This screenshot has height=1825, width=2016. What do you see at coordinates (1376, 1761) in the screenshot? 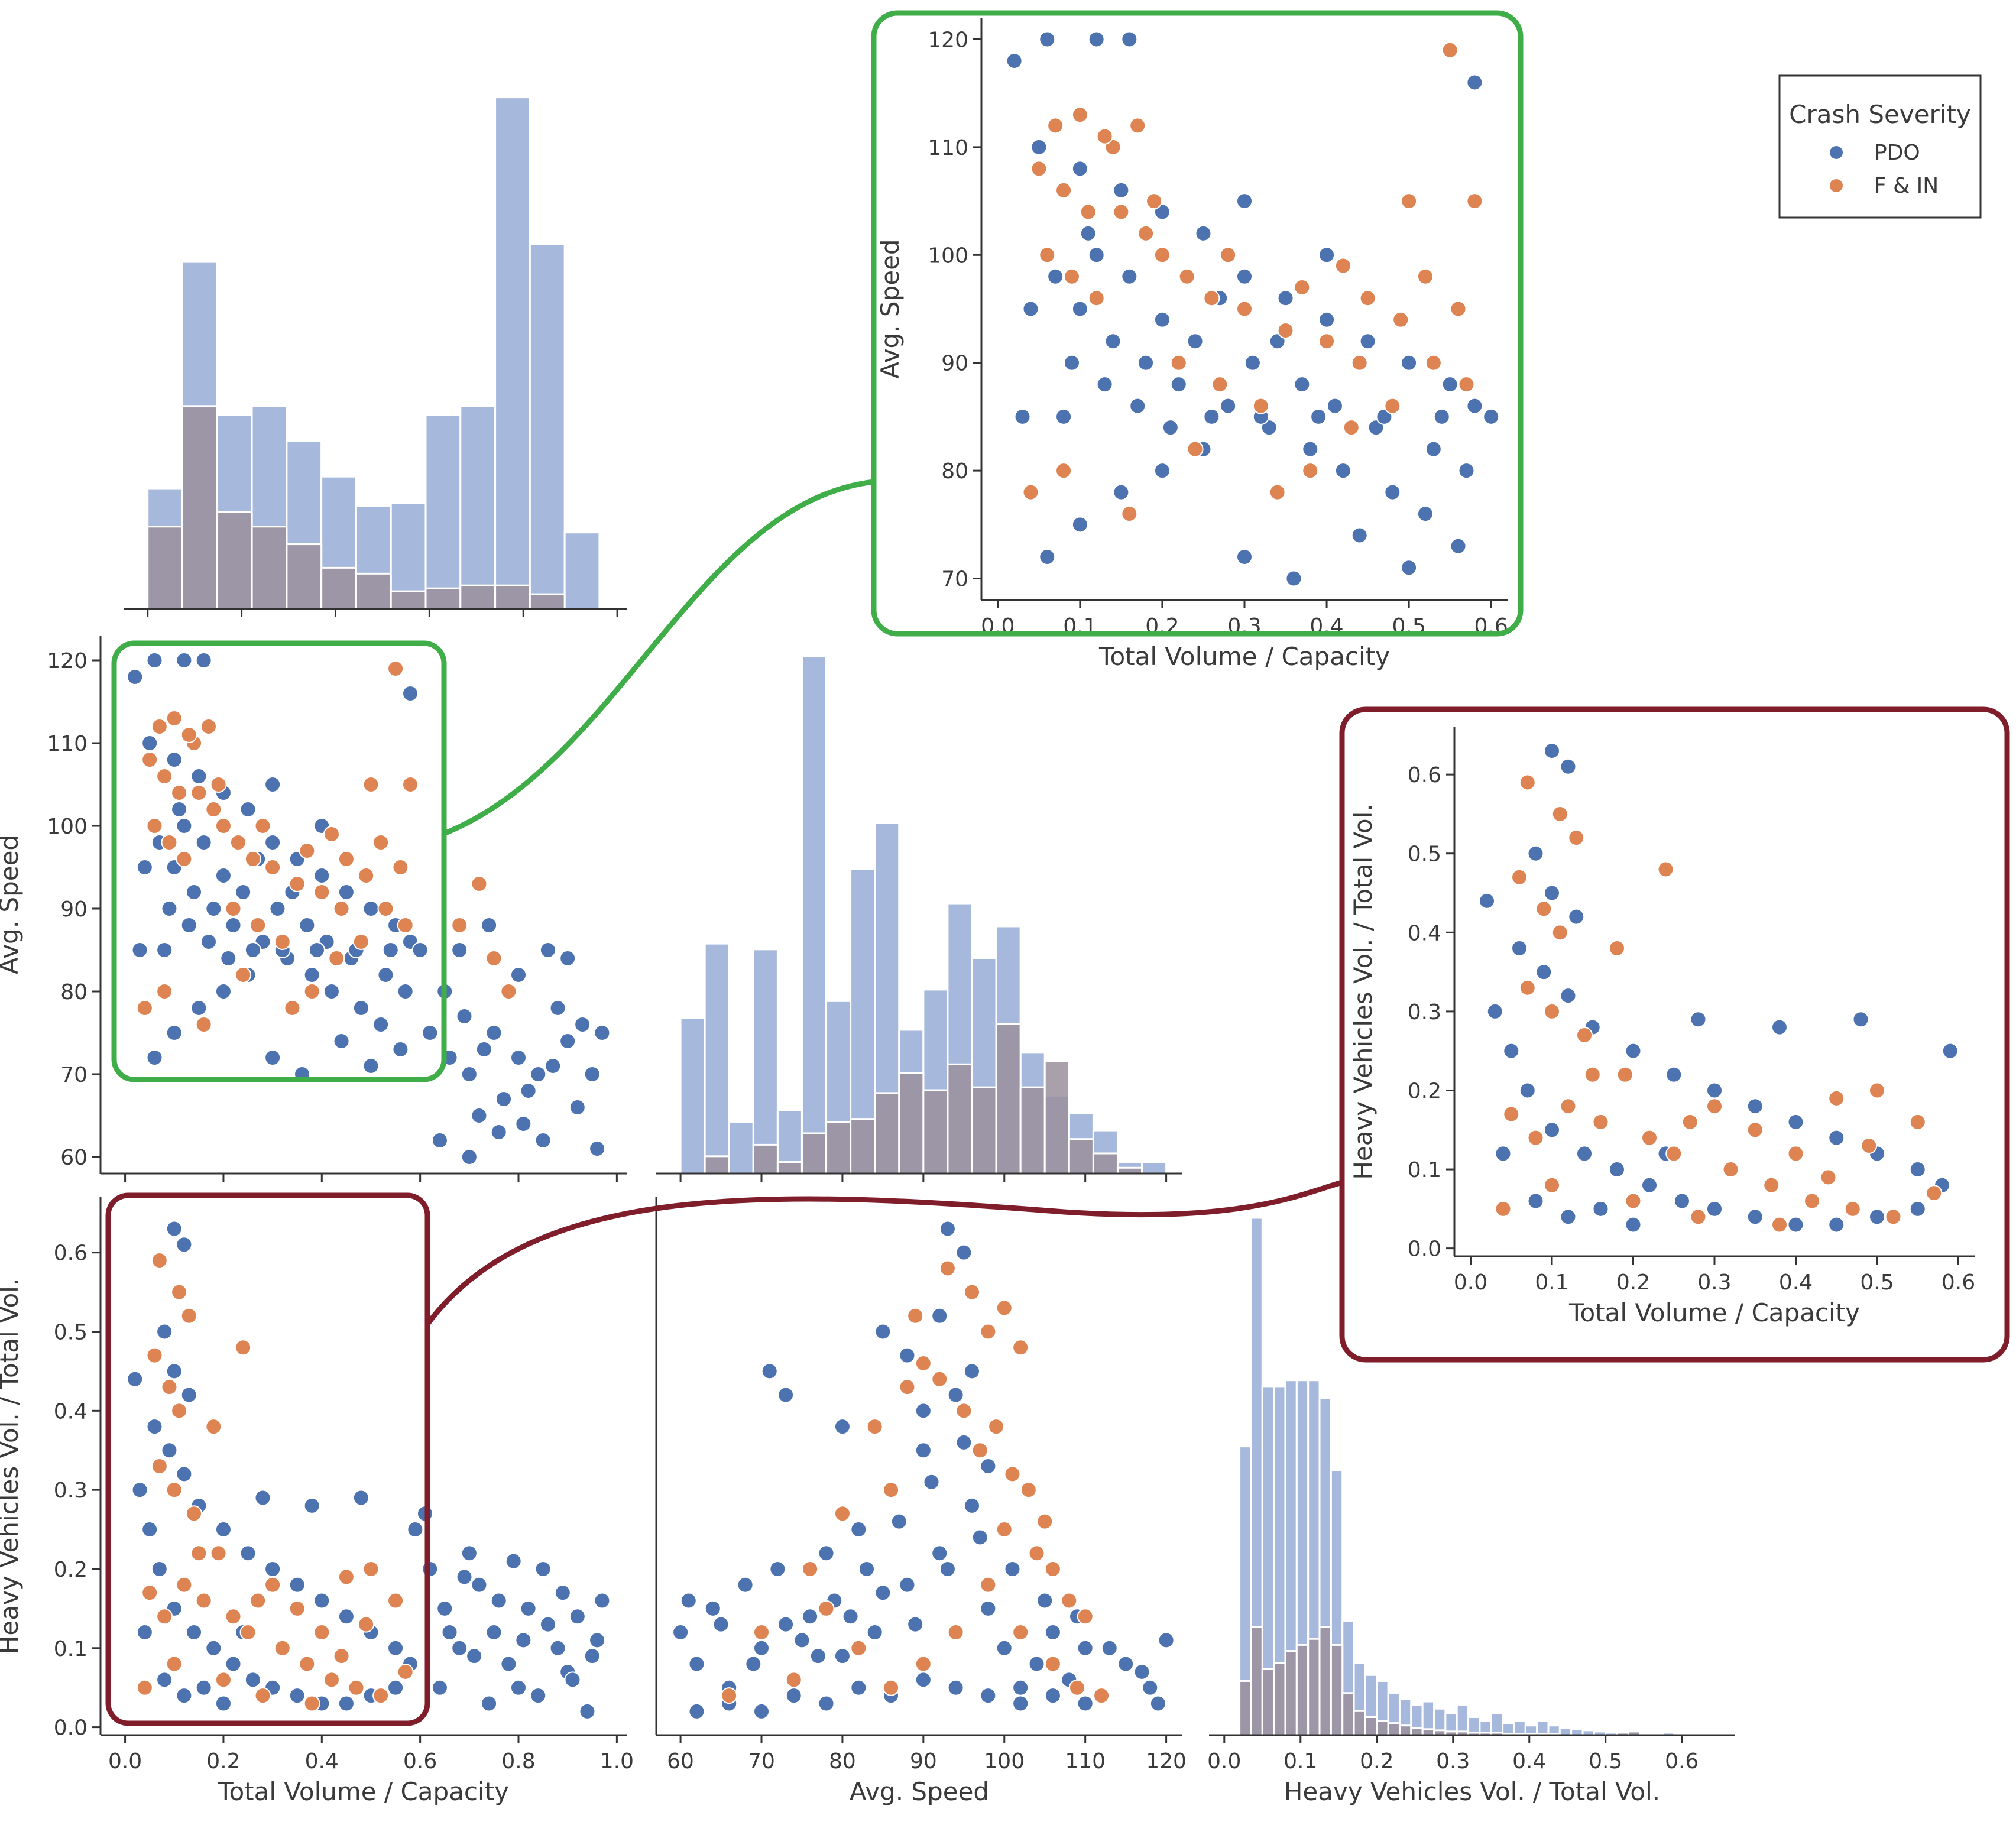
I see `hist-heavy-xtick-label-2: 0.2` at bounding box center [1376, 1761].